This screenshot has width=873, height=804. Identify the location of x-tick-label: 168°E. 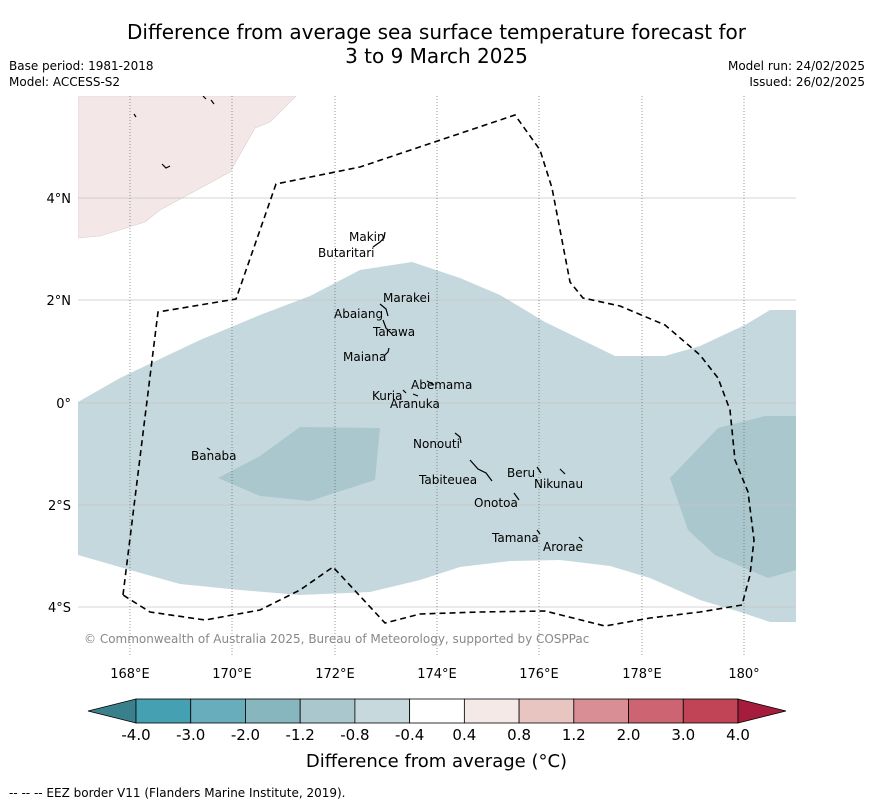
(130, 674).